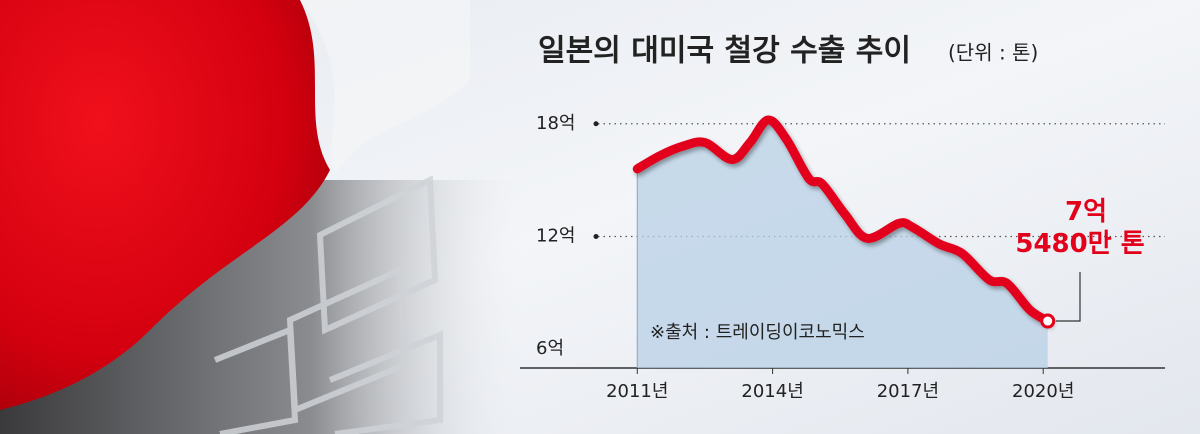 This screenshot has width=1200, height=434. Describe the element at coordinates (1068, 297) in the screenshot. I see `leader-line` at that location.